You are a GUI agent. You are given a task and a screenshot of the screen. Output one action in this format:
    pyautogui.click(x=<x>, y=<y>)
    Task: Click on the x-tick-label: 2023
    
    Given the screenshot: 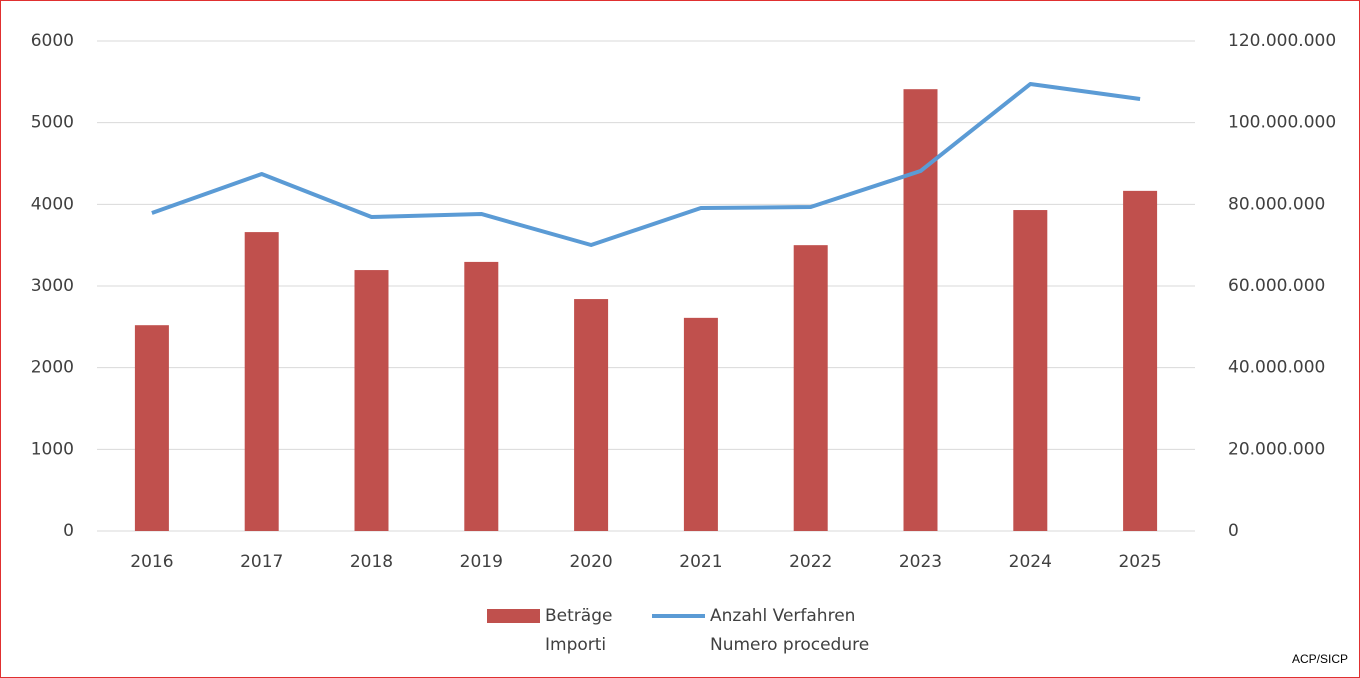 What is the action you would take?
    pyautogui.click(x=920, y=562)
    